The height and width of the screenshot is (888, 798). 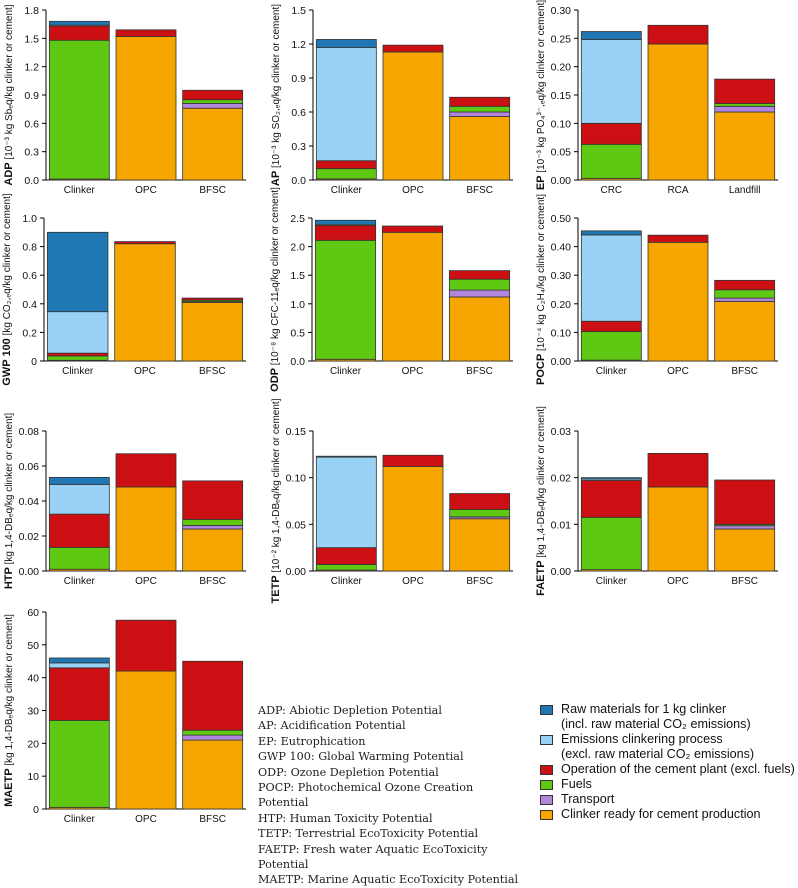 I want to click on legend-label: Emissions clinkering process, so click(x=642, y=739).